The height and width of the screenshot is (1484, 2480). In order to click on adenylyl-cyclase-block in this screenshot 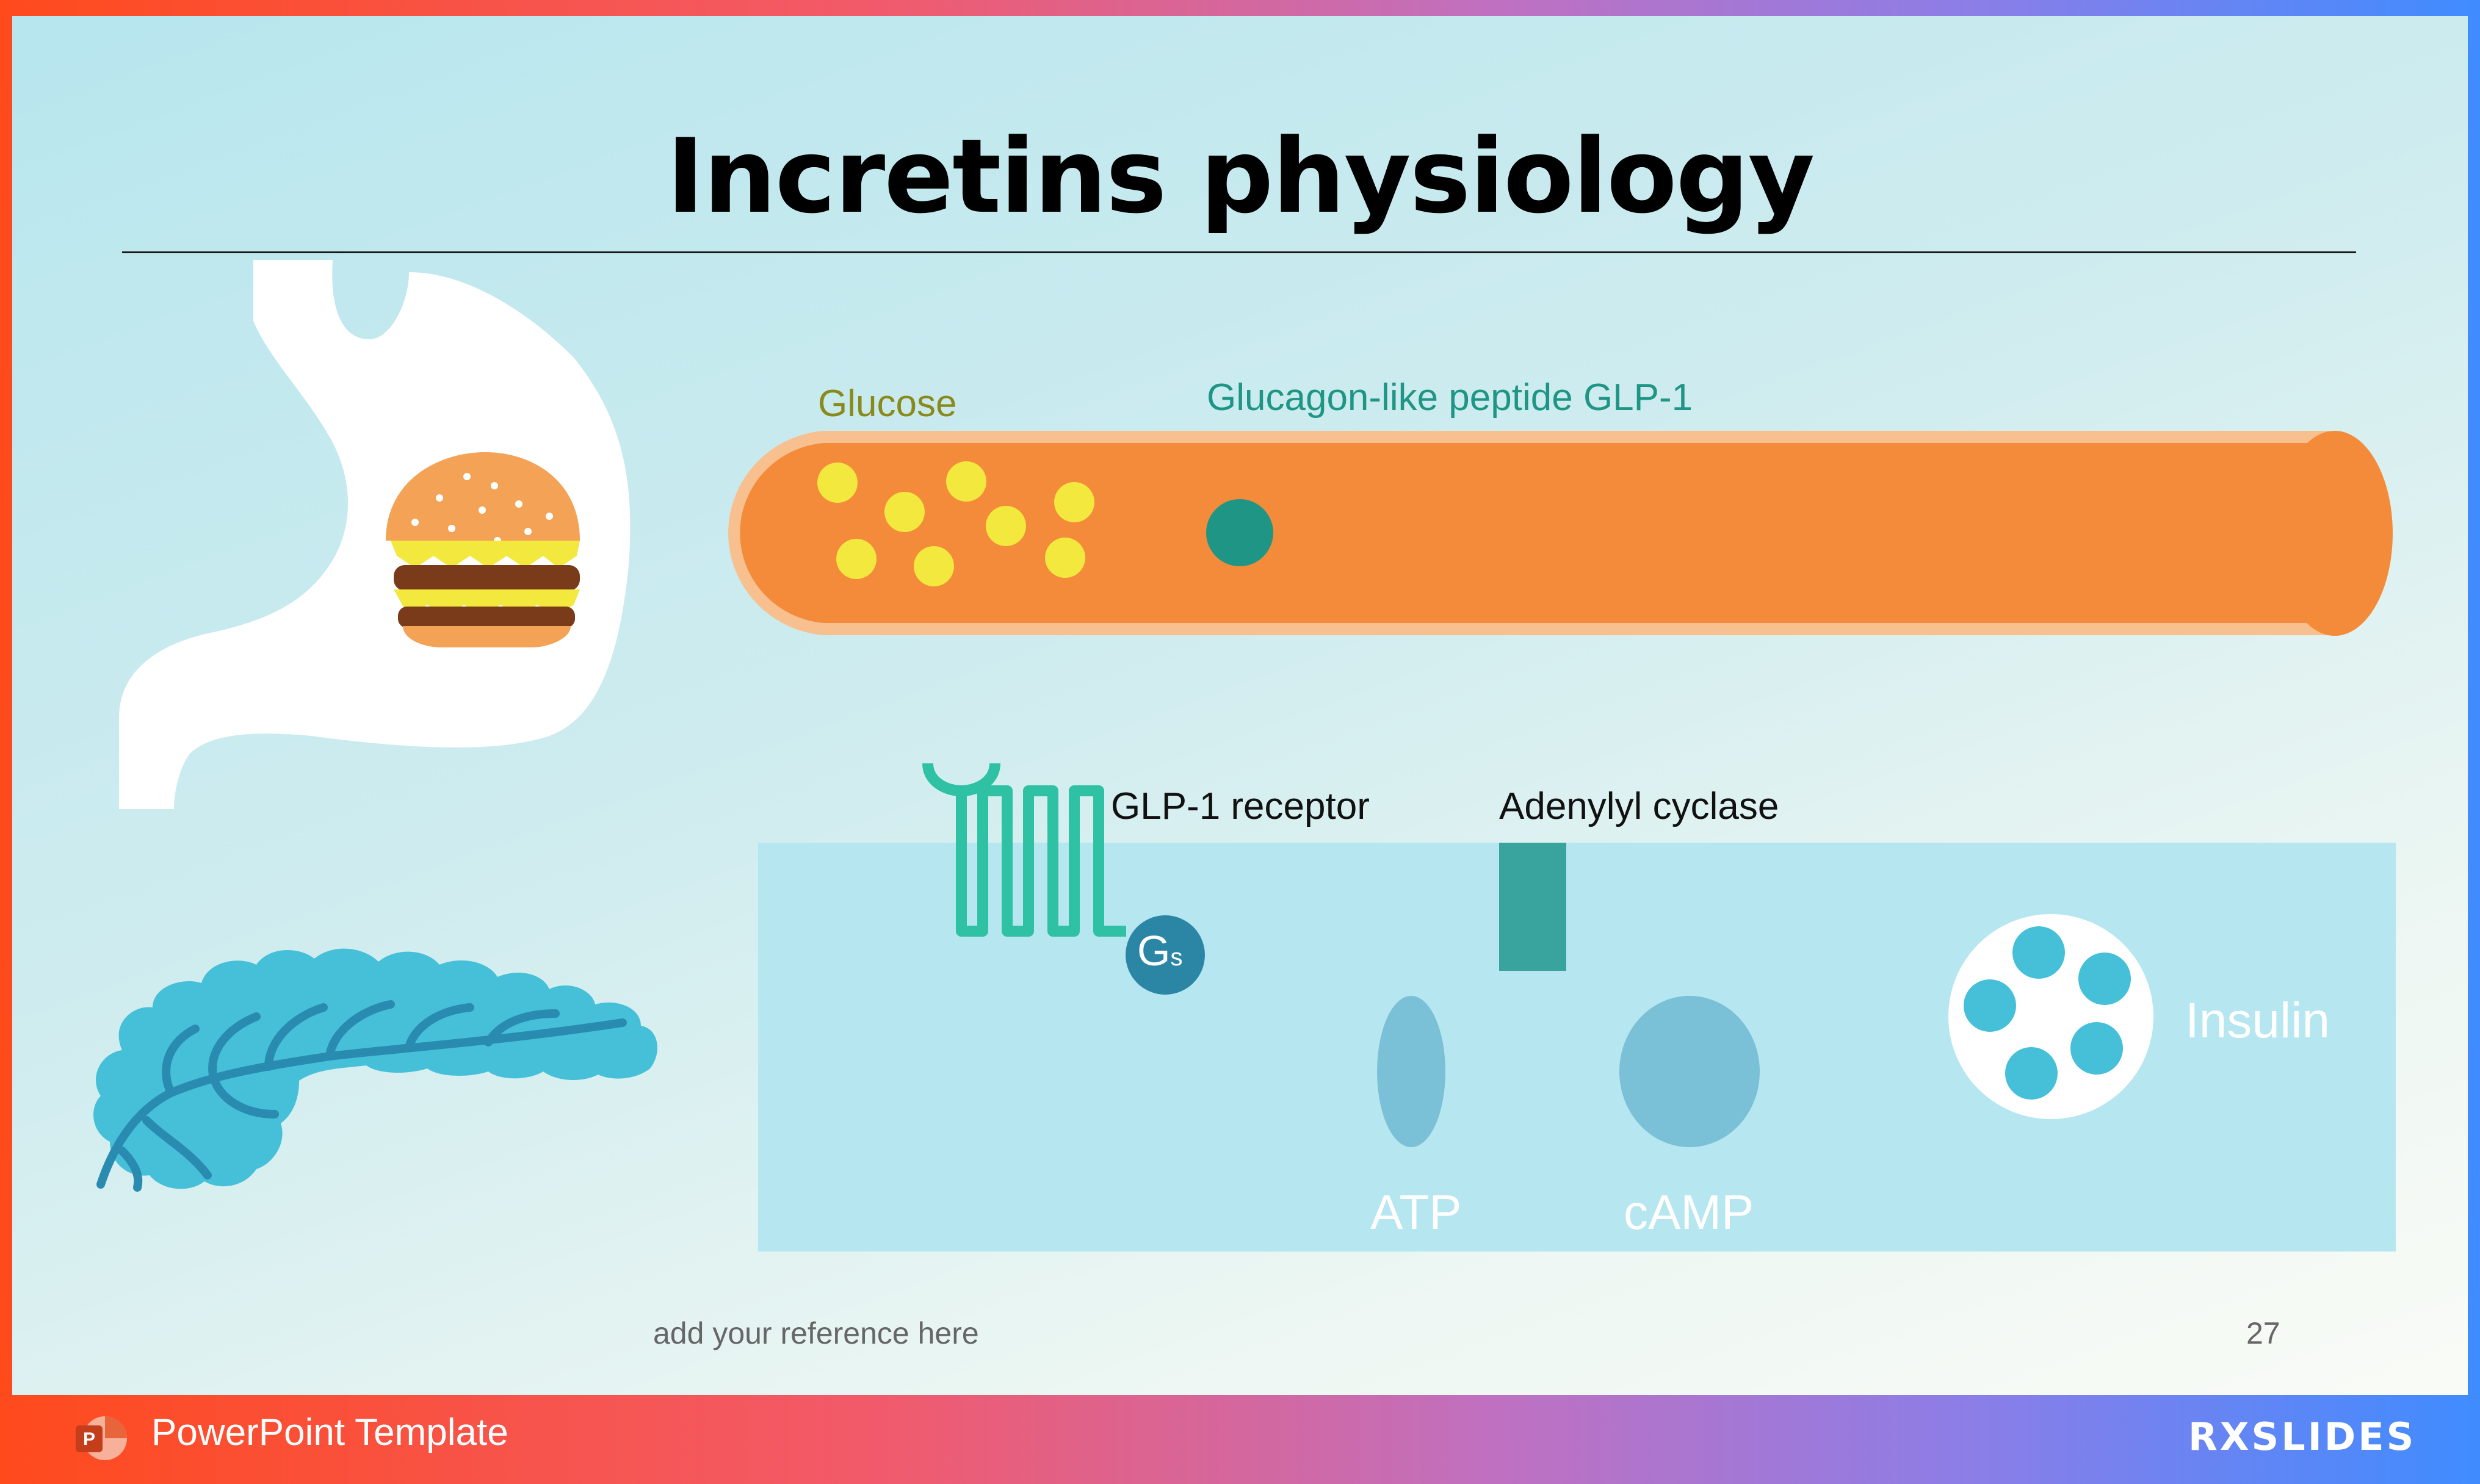, I will do `click(1532, 907)`.